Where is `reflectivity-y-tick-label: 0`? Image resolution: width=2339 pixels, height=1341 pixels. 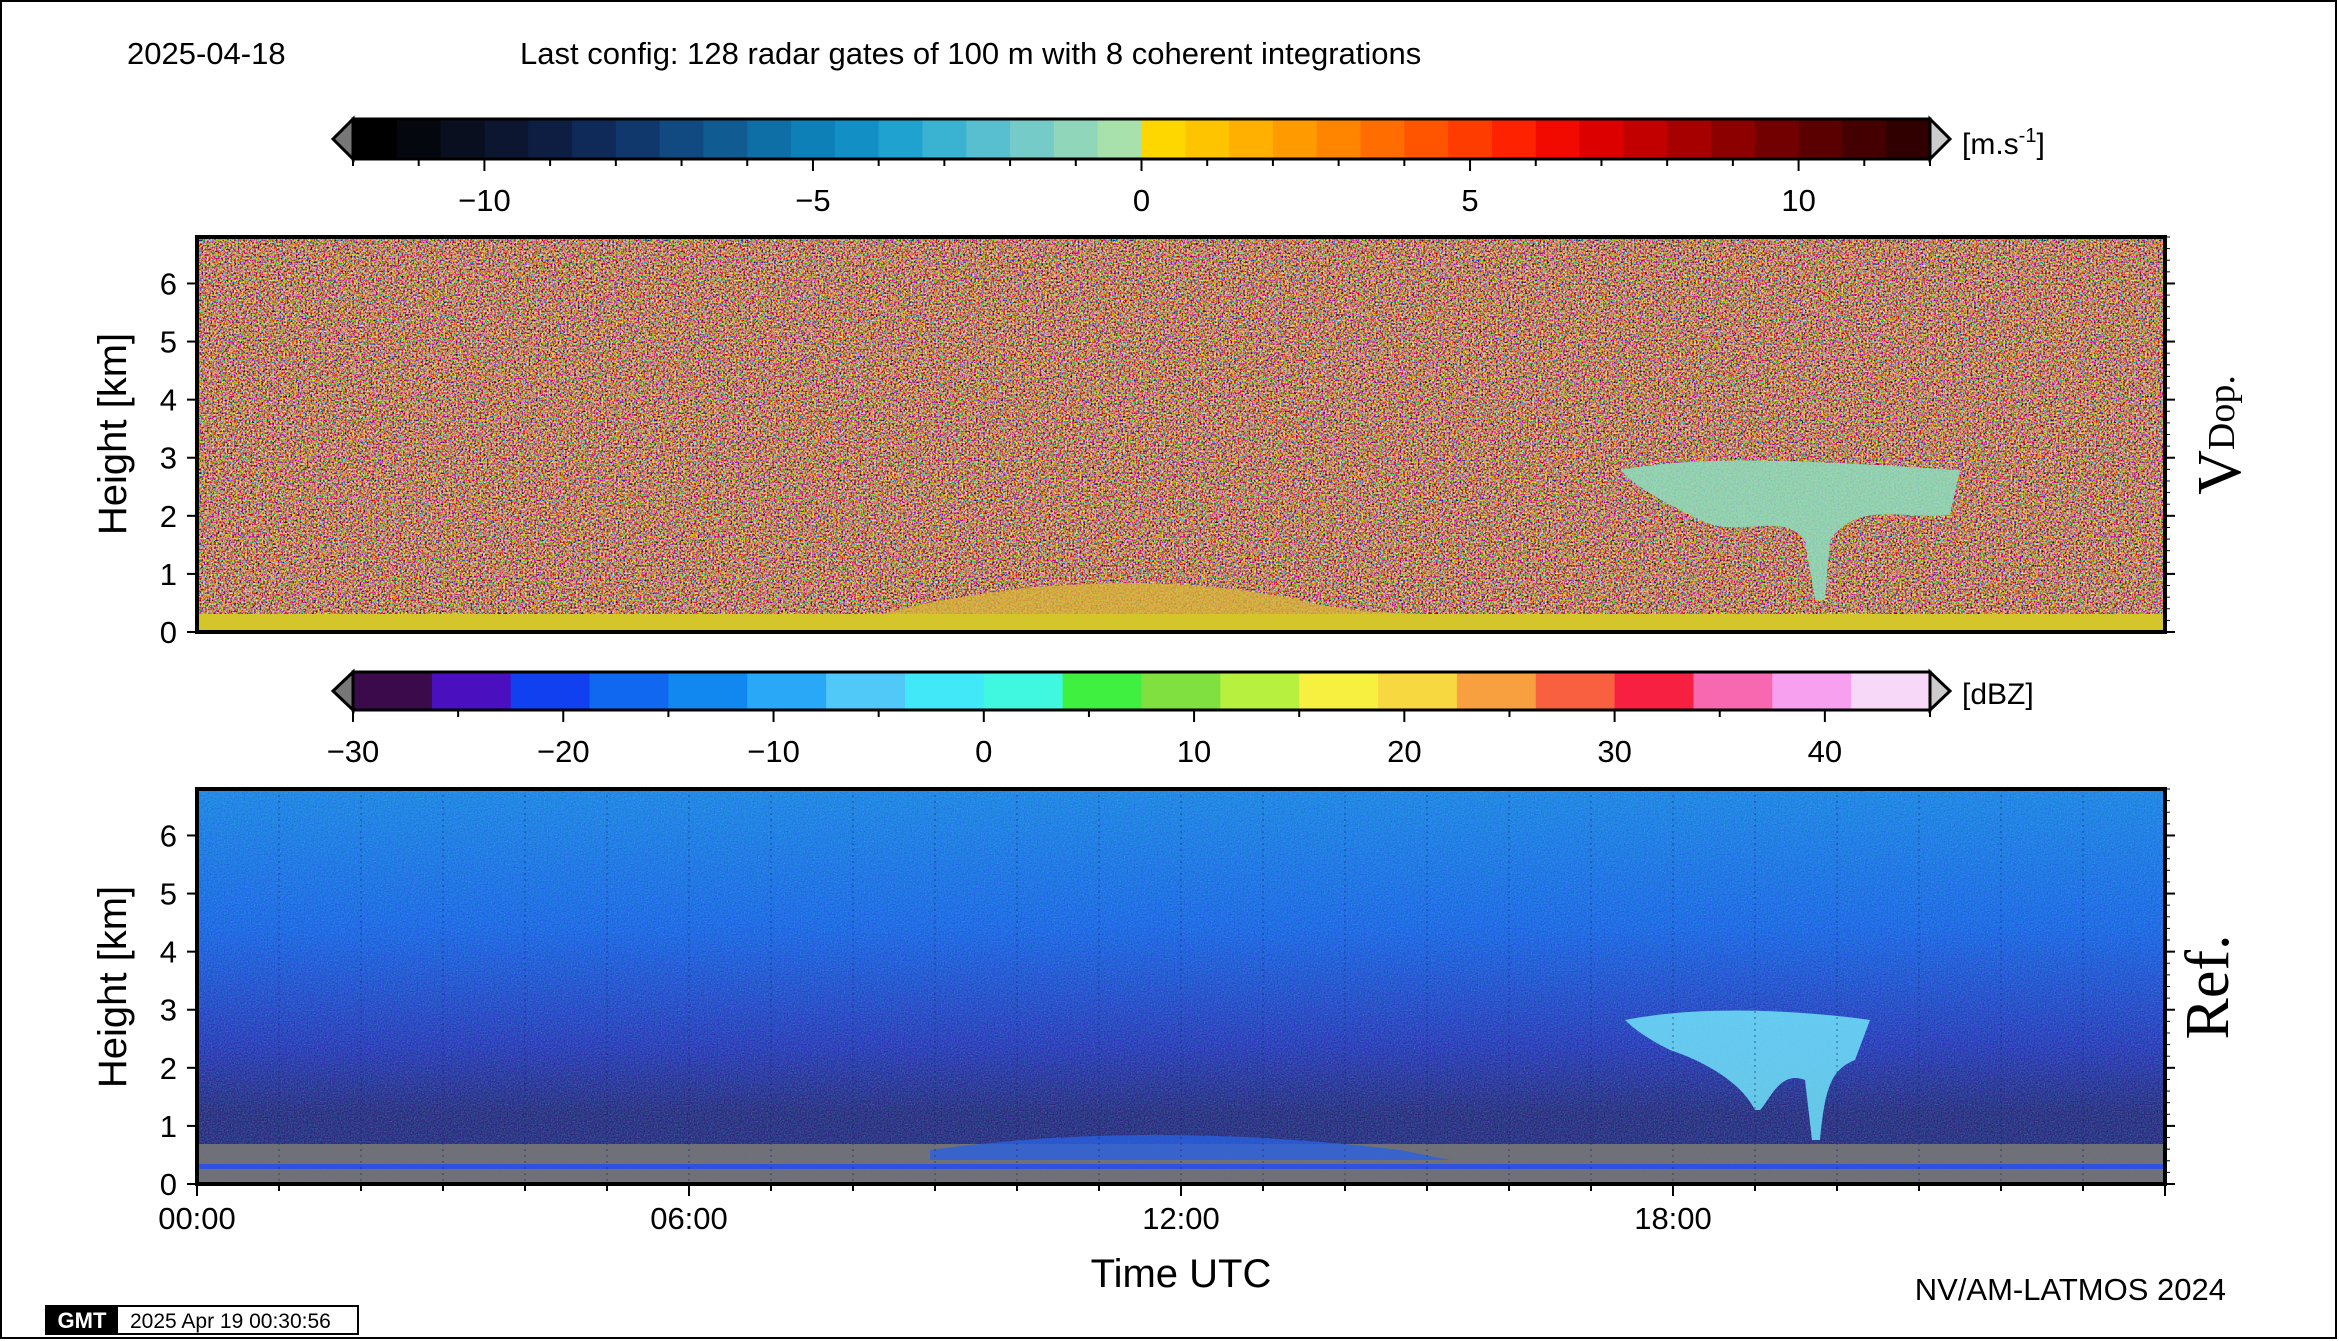
reflectivity-y-tick-label: 0 is located at coordinates (168, 1184).